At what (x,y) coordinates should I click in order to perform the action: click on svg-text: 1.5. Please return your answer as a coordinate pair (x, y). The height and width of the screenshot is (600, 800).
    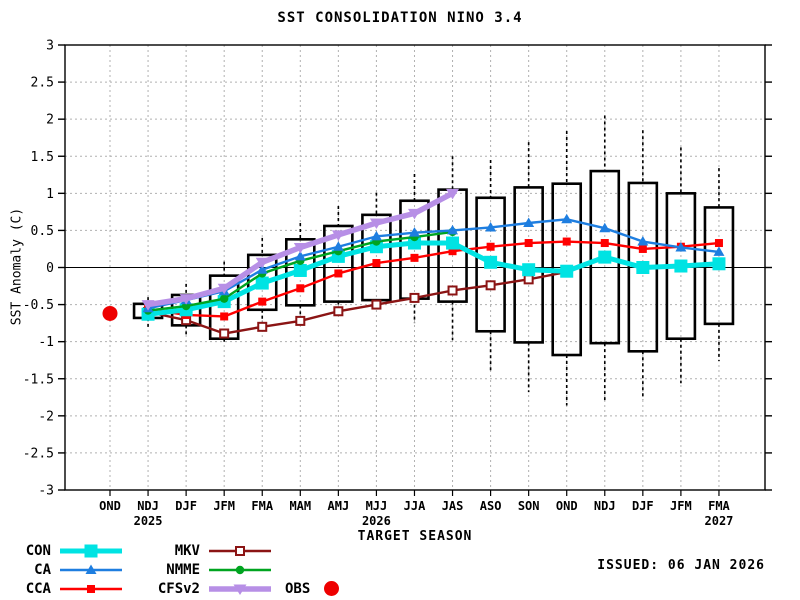
    Looking at the image, I should click on (42, 157).